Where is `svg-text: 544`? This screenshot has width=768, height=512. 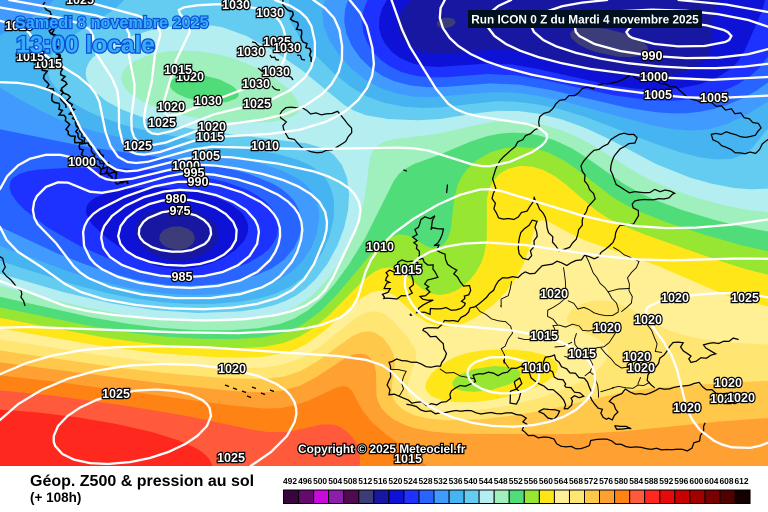 svg-text: 544 is located at coordinates (486, 481).